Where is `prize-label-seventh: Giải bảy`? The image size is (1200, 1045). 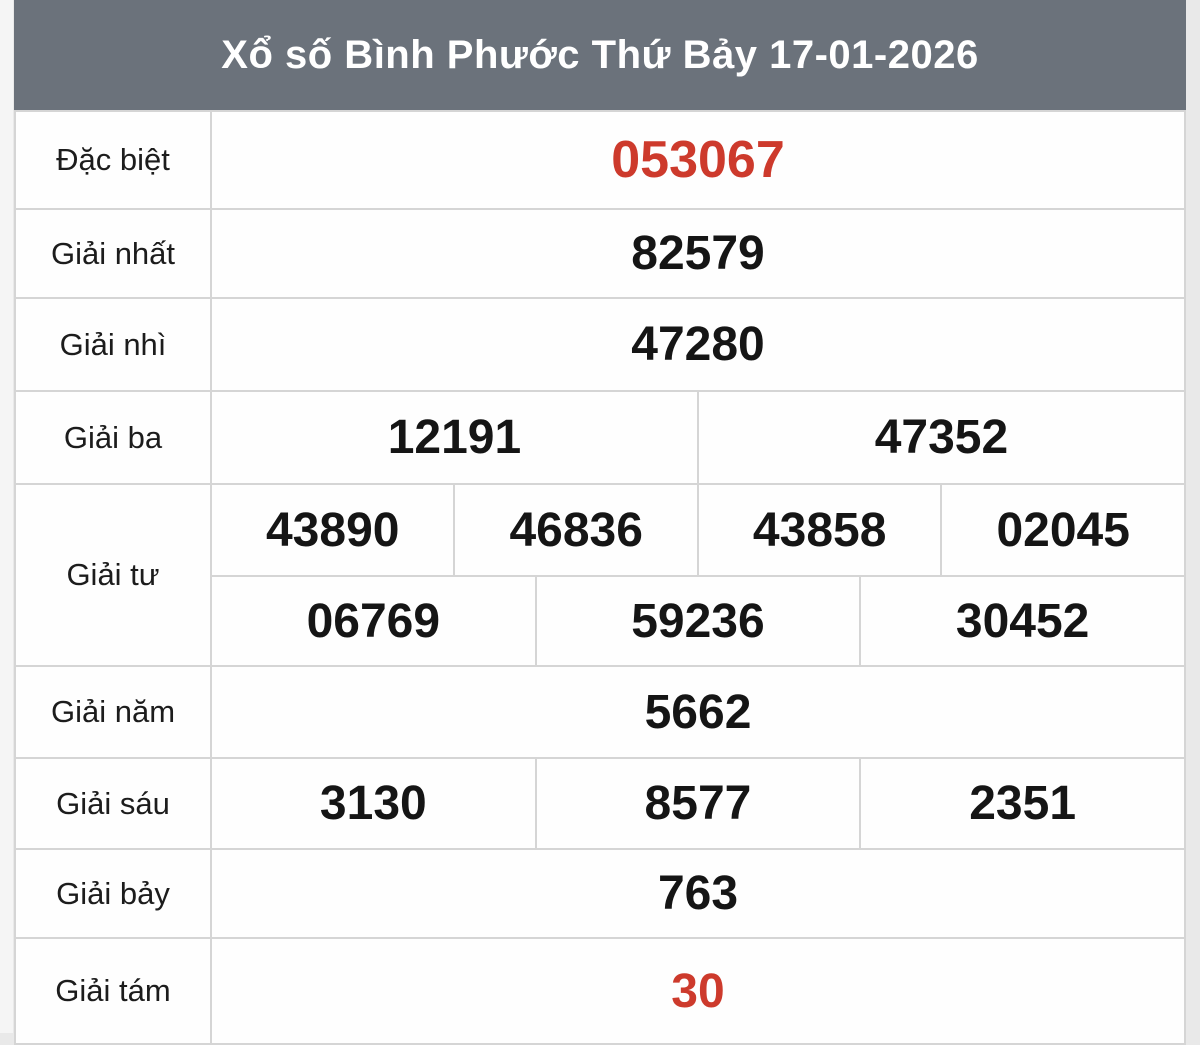
prize-label-seventh: Giải bảy is located at coordinates (113, 893).